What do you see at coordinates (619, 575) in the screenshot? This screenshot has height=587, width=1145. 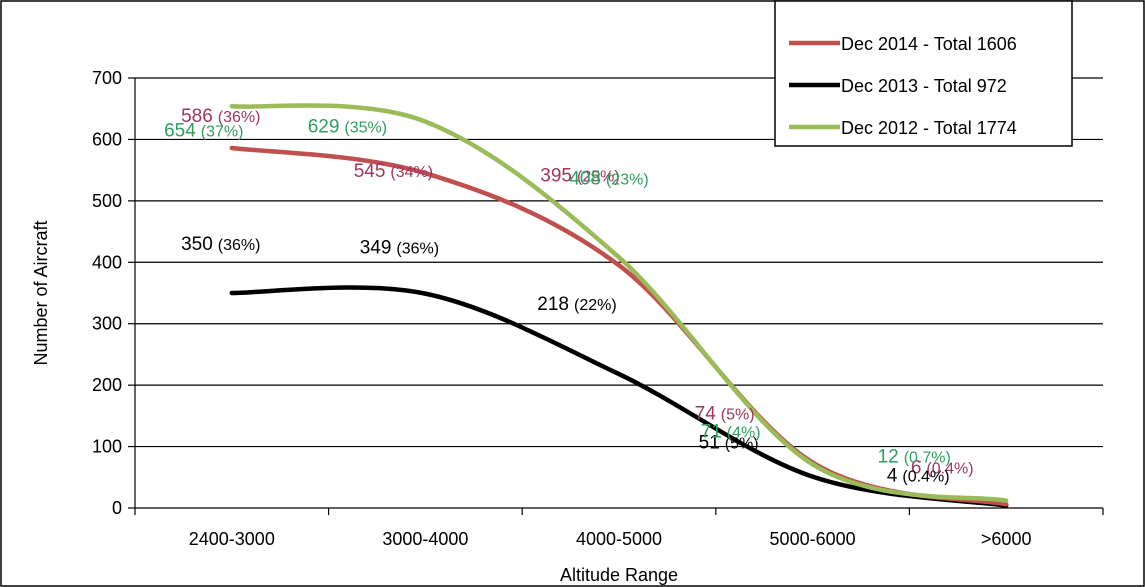 I see `x-axis-title: Altitude Range` at bounding box center [619, 575].